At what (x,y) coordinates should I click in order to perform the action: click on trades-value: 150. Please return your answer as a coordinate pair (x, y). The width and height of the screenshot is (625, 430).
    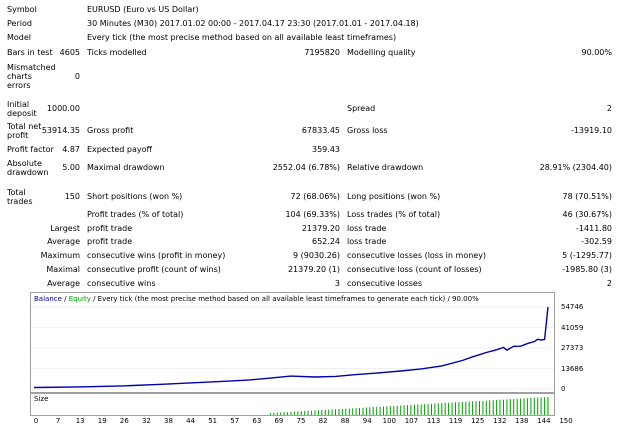
    Looking at the image, I should click on (72, 196).